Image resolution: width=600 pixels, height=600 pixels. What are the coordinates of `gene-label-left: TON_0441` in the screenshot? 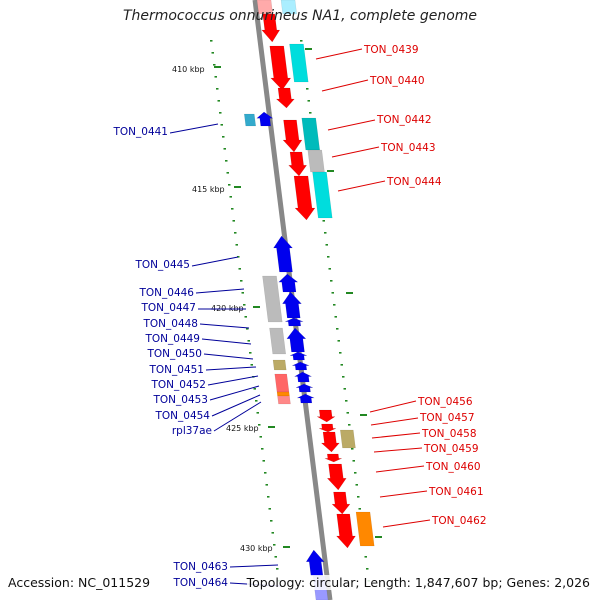 It's located at (140, 132).